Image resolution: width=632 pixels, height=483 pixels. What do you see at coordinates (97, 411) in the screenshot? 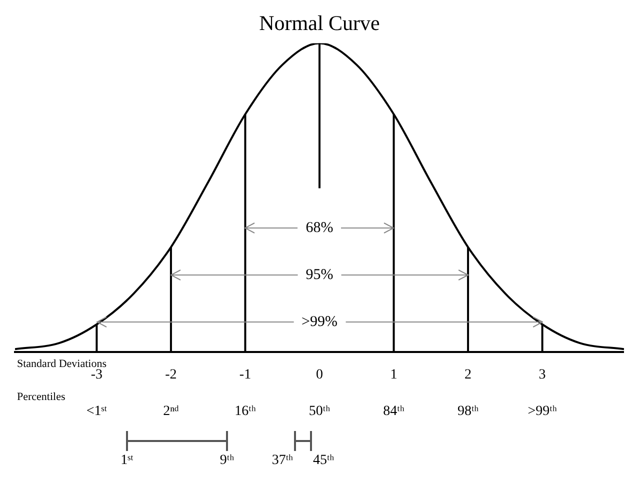
I see `text: <1ˢᵗ` at bounding box center [97, 411].